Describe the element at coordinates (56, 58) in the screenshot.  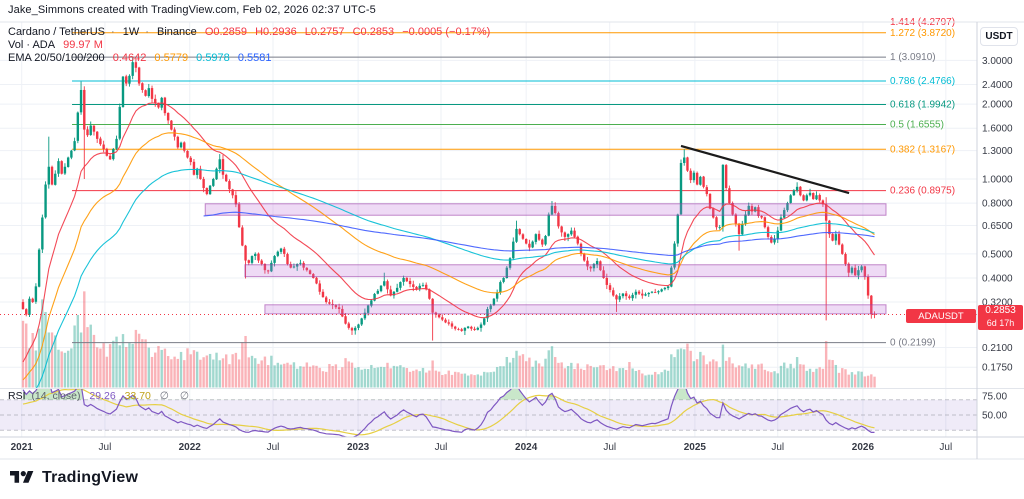
I see `ema-label: EMA 20/50/100/200` at that location.